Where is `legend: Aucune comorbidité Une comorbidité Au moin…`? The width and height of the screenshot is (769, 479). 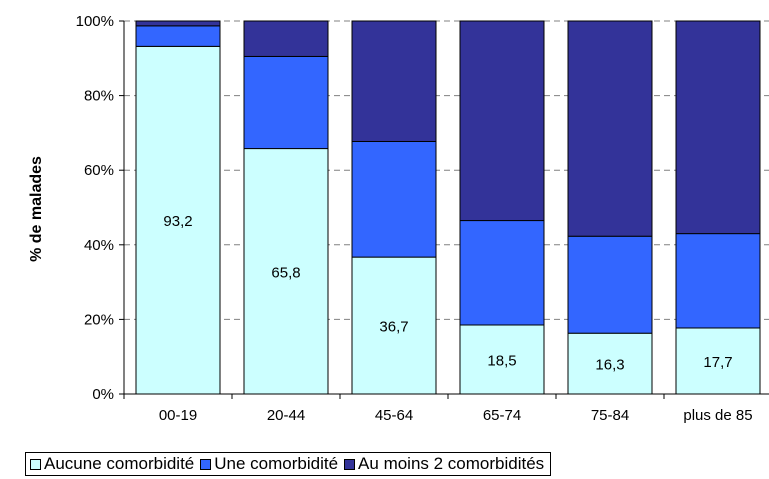
legend: Aucune comorbidité Une comorbidité Au moin… is located at coordinates (288, 464).